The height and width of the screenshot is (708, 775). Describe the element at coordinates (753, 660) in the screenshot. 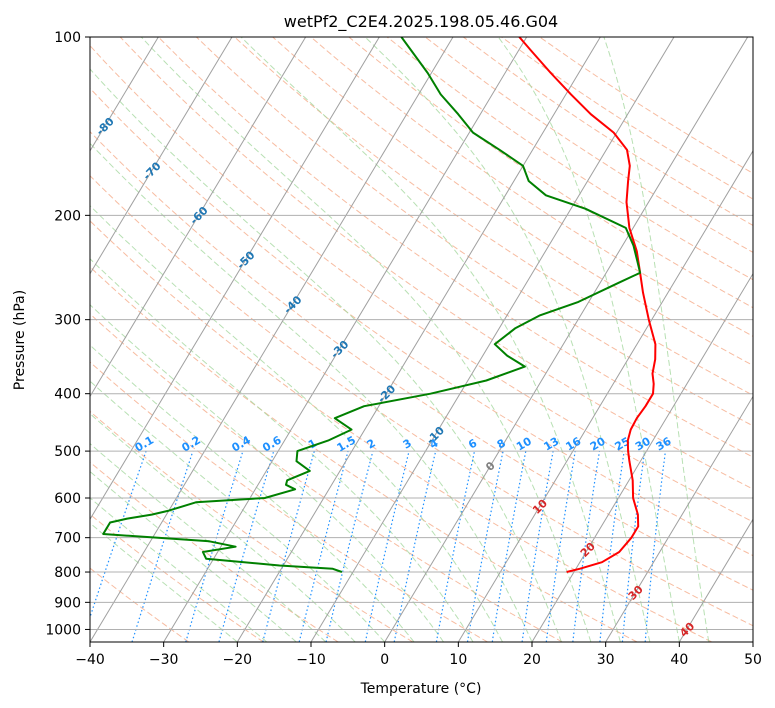

I see `x-tick-label: 50` at that location.